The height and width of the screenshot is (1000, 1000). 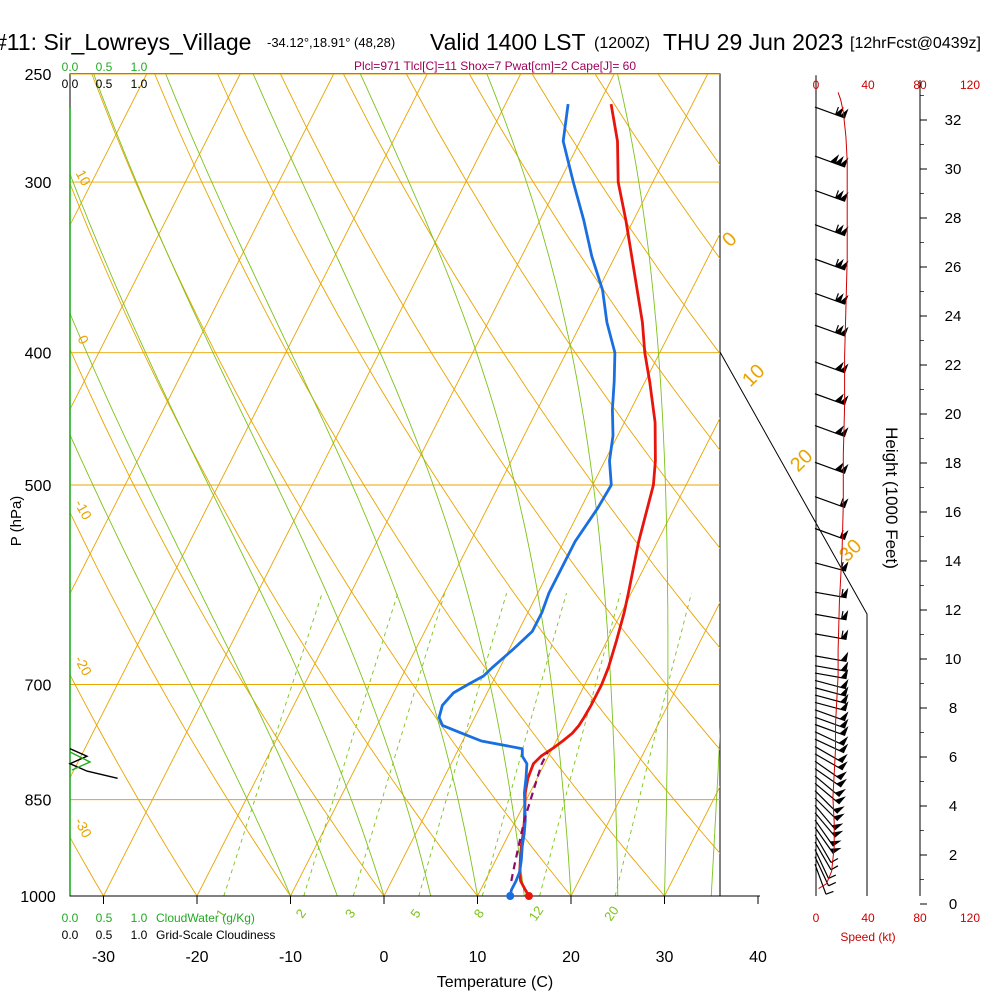 I want to click on pressure-tick-label: 300, so click(x=38, y=183).